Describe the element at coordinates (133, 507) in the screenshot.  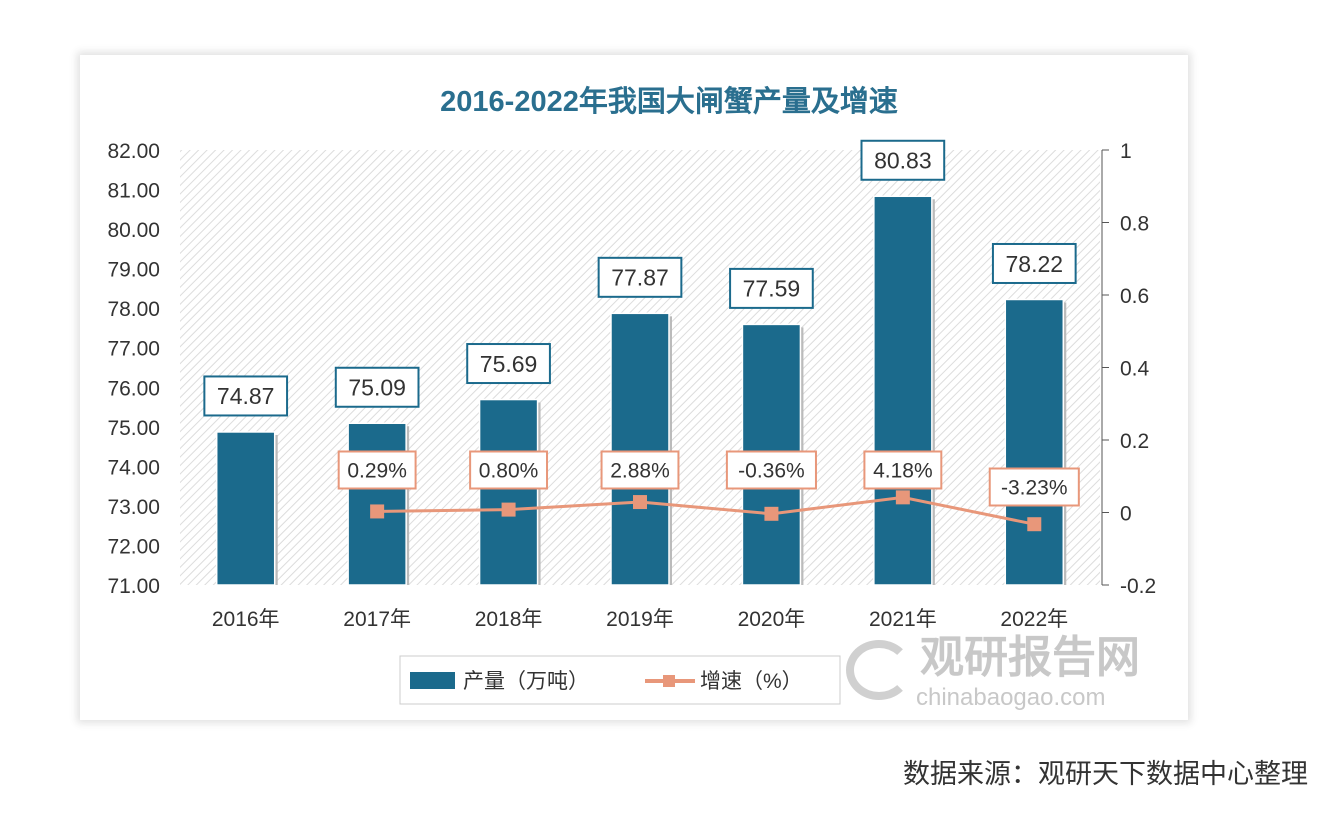
I see `y-left-tick-label: 73.00` at that location.